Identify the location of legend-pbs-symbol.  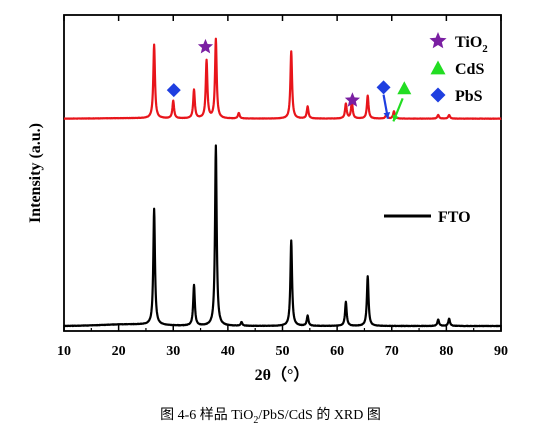
(438, 95).